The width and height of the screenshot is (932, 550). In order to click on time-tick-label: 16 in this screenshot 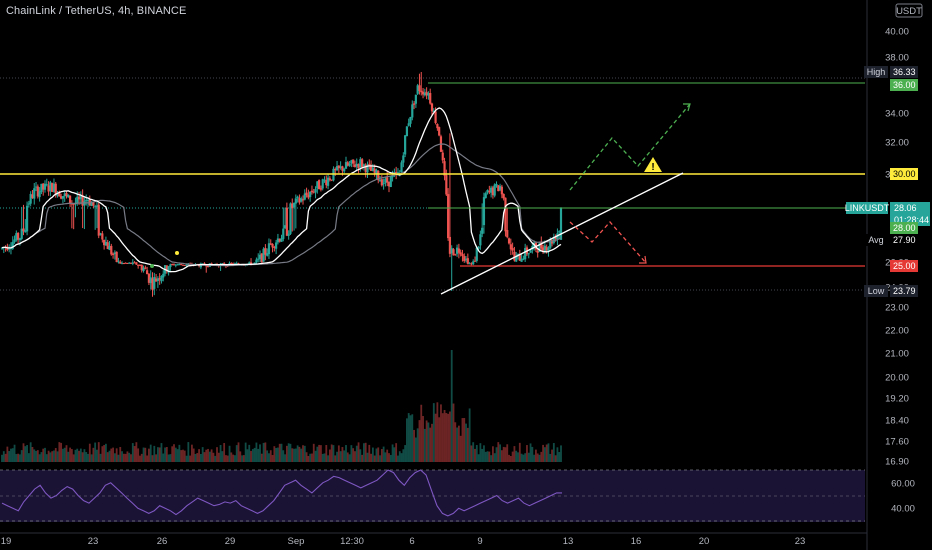, I will do `click(636, 541)`.